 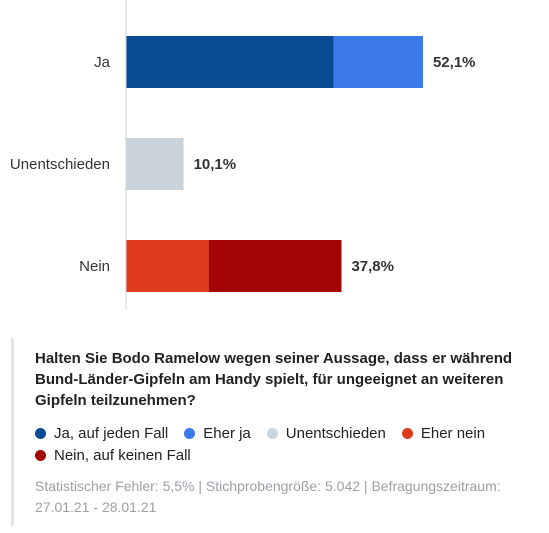 What do you see at coordinates (102, 62) in the screenshot?
I see `category-label: Ja` at bounding box center [102, 62].